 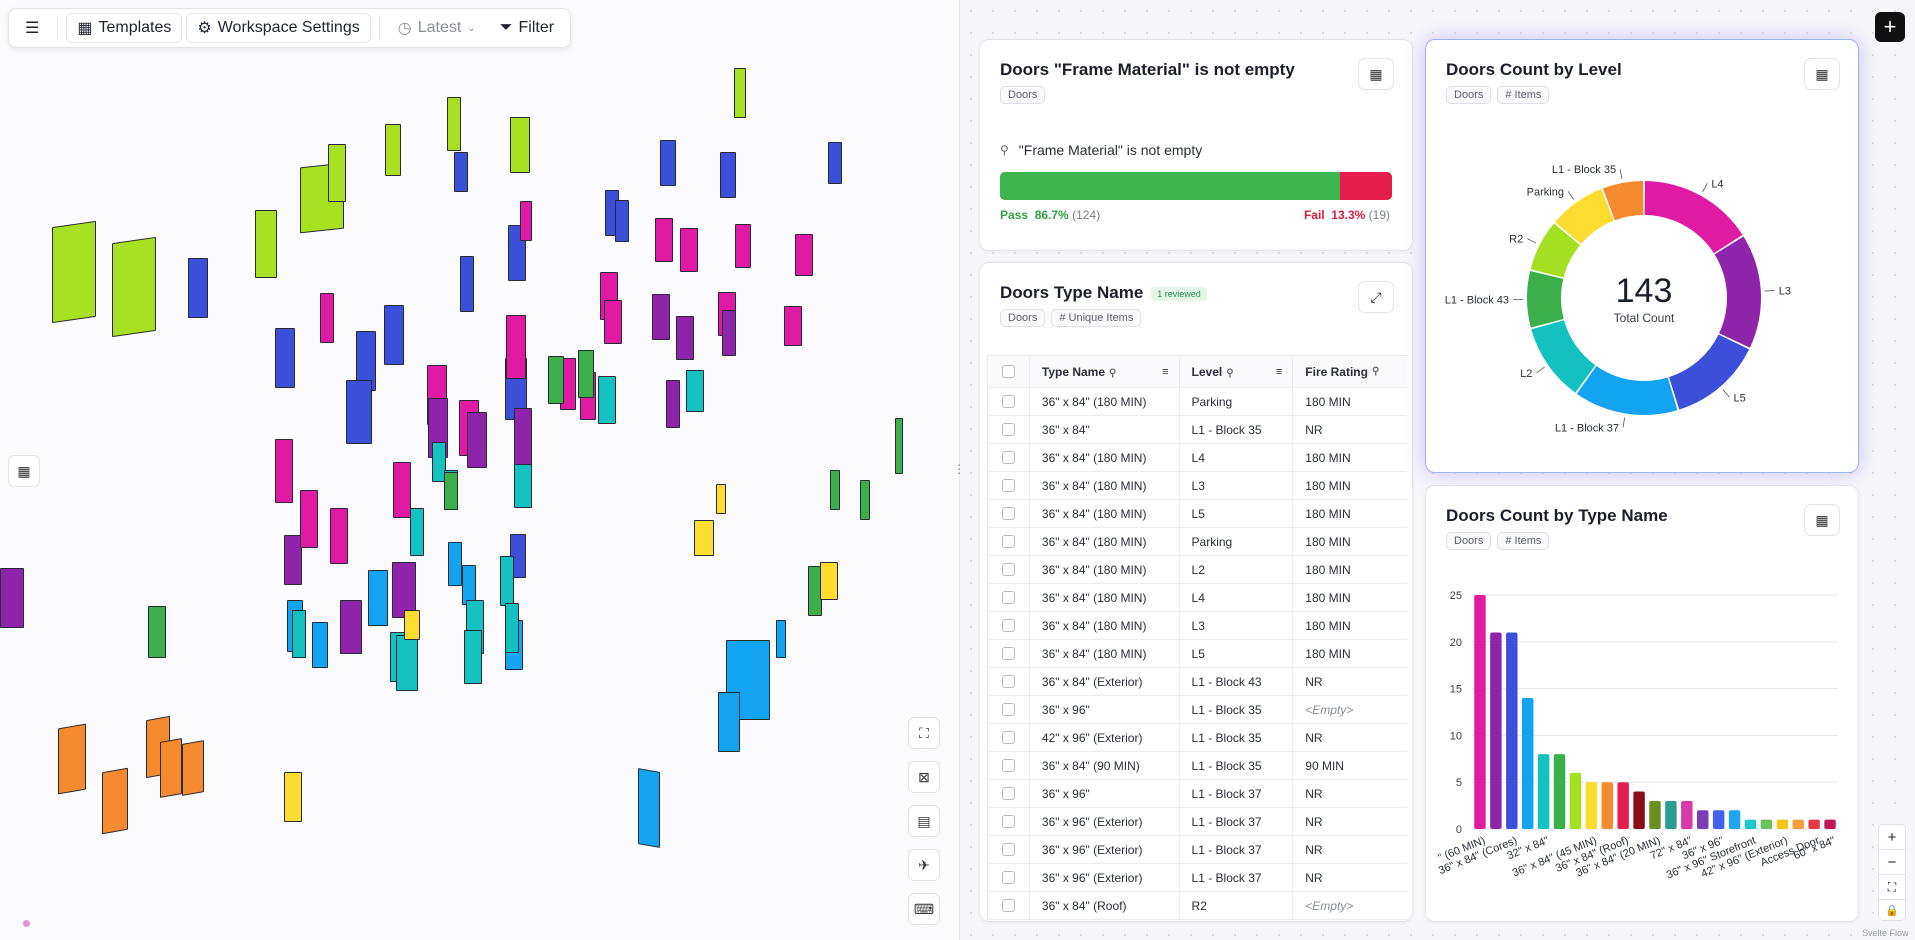 What do you see at coordinates (1105, 371) in the screenshot?
I see `type-name-header: Type Name ⚲ ≡` at bounding box center [1105, 371].